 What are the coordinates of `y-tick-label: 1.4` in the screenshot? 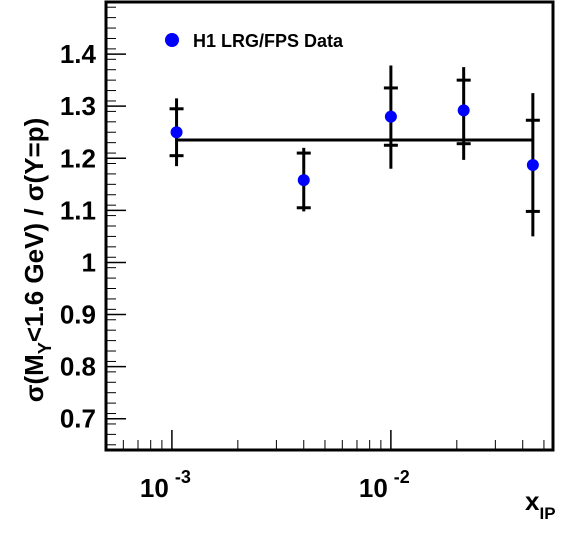 It's located at (78, 54).